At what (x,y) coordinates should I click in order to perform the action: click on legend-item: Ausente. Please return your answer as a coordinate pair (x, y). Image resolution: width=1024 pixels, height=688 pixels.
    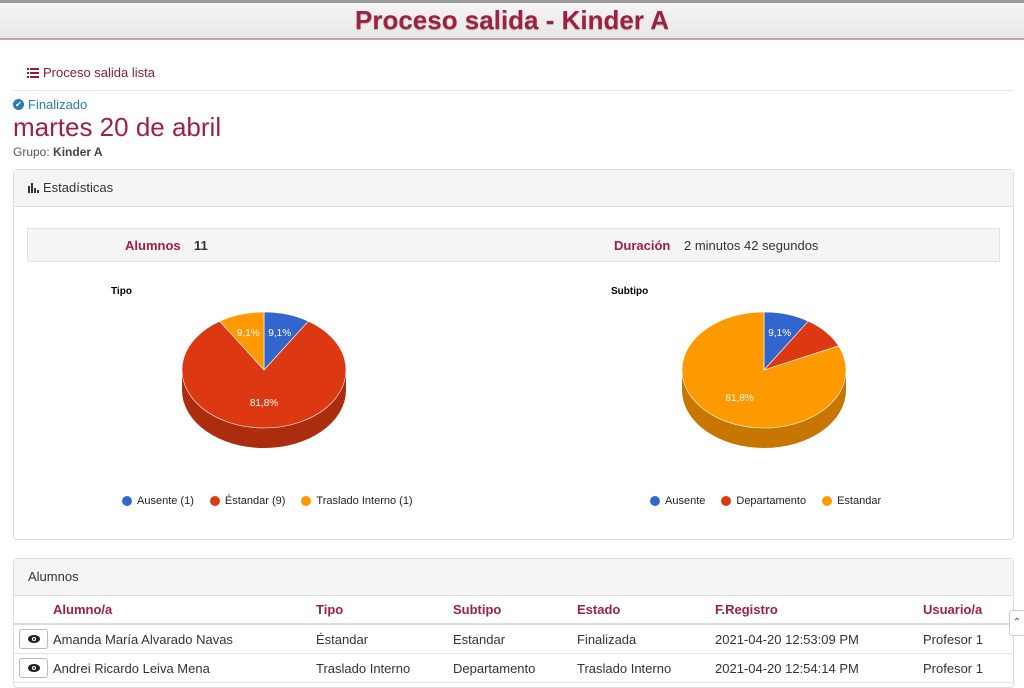
    Looking at the image, I should click on (677, 501).